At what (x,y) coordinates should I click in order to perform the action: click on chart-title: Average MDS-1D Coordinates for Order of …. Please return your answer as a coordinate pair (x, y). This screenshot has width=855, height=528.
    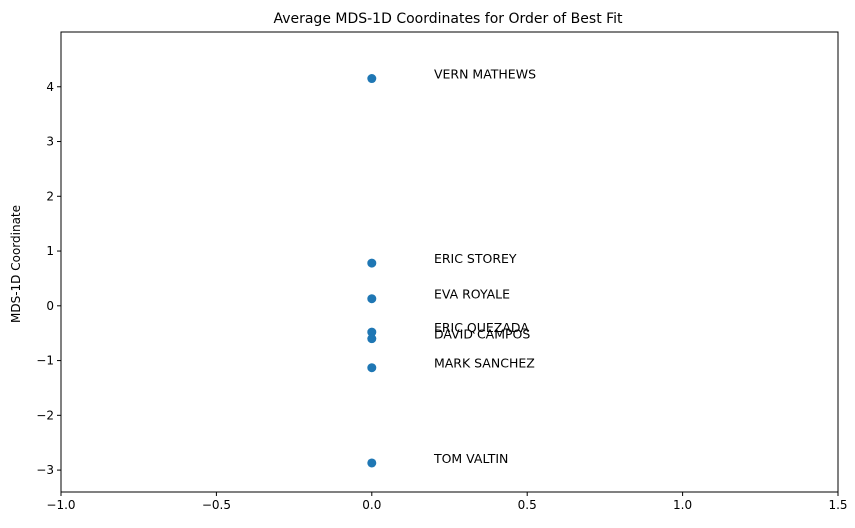
    Looking at the image, I should click on (448, 19).